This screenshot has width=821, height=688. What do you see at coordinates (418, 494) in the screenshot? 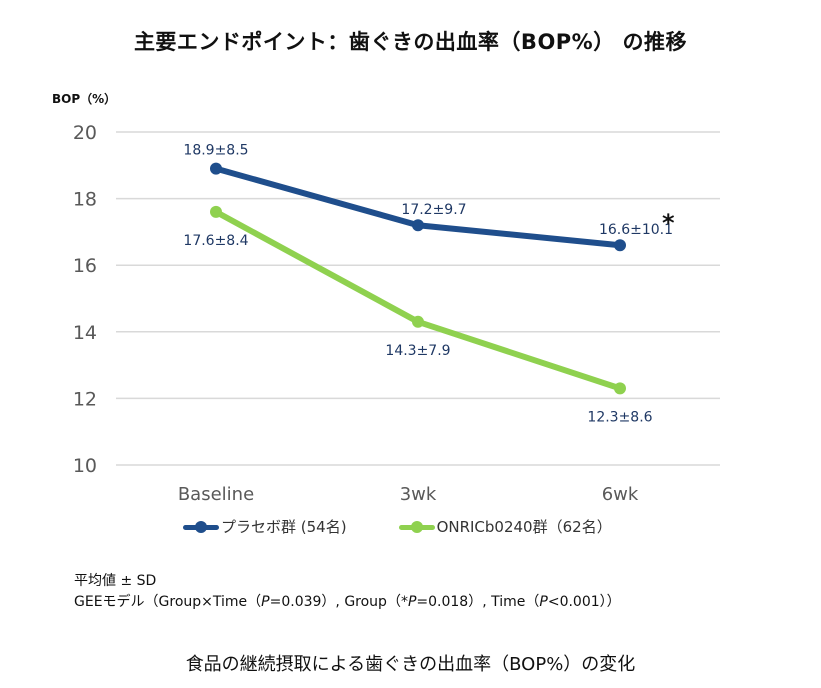
I see `x-tick-label: 3wk` at bounding box center [418, 494].